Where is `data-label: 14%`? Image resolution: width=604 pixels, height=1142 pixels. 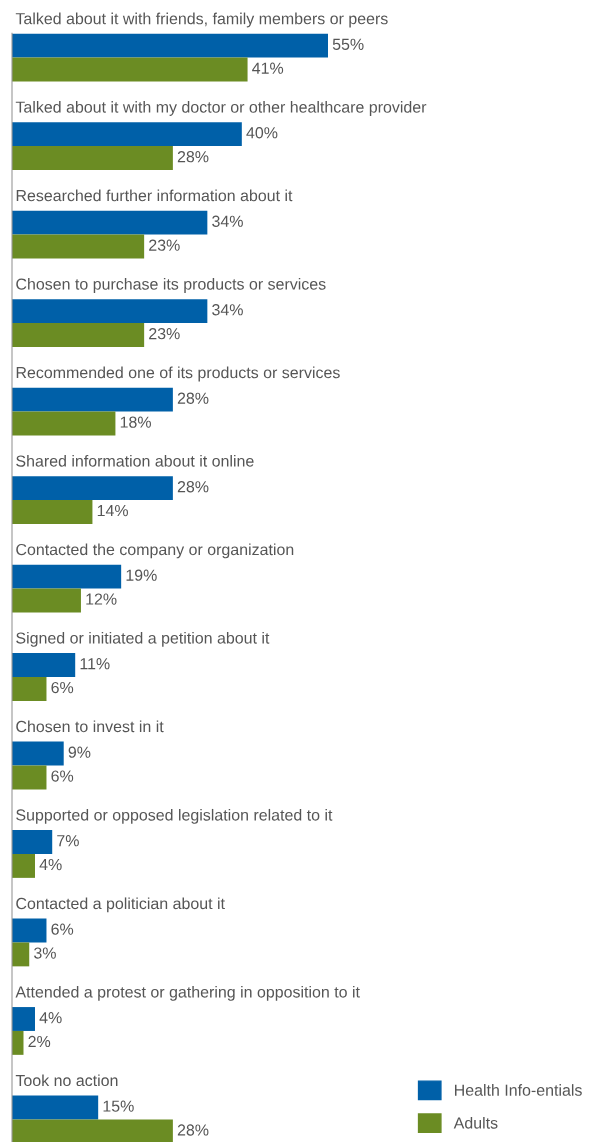 data-label: 14% is located at coordinates (112, 511).